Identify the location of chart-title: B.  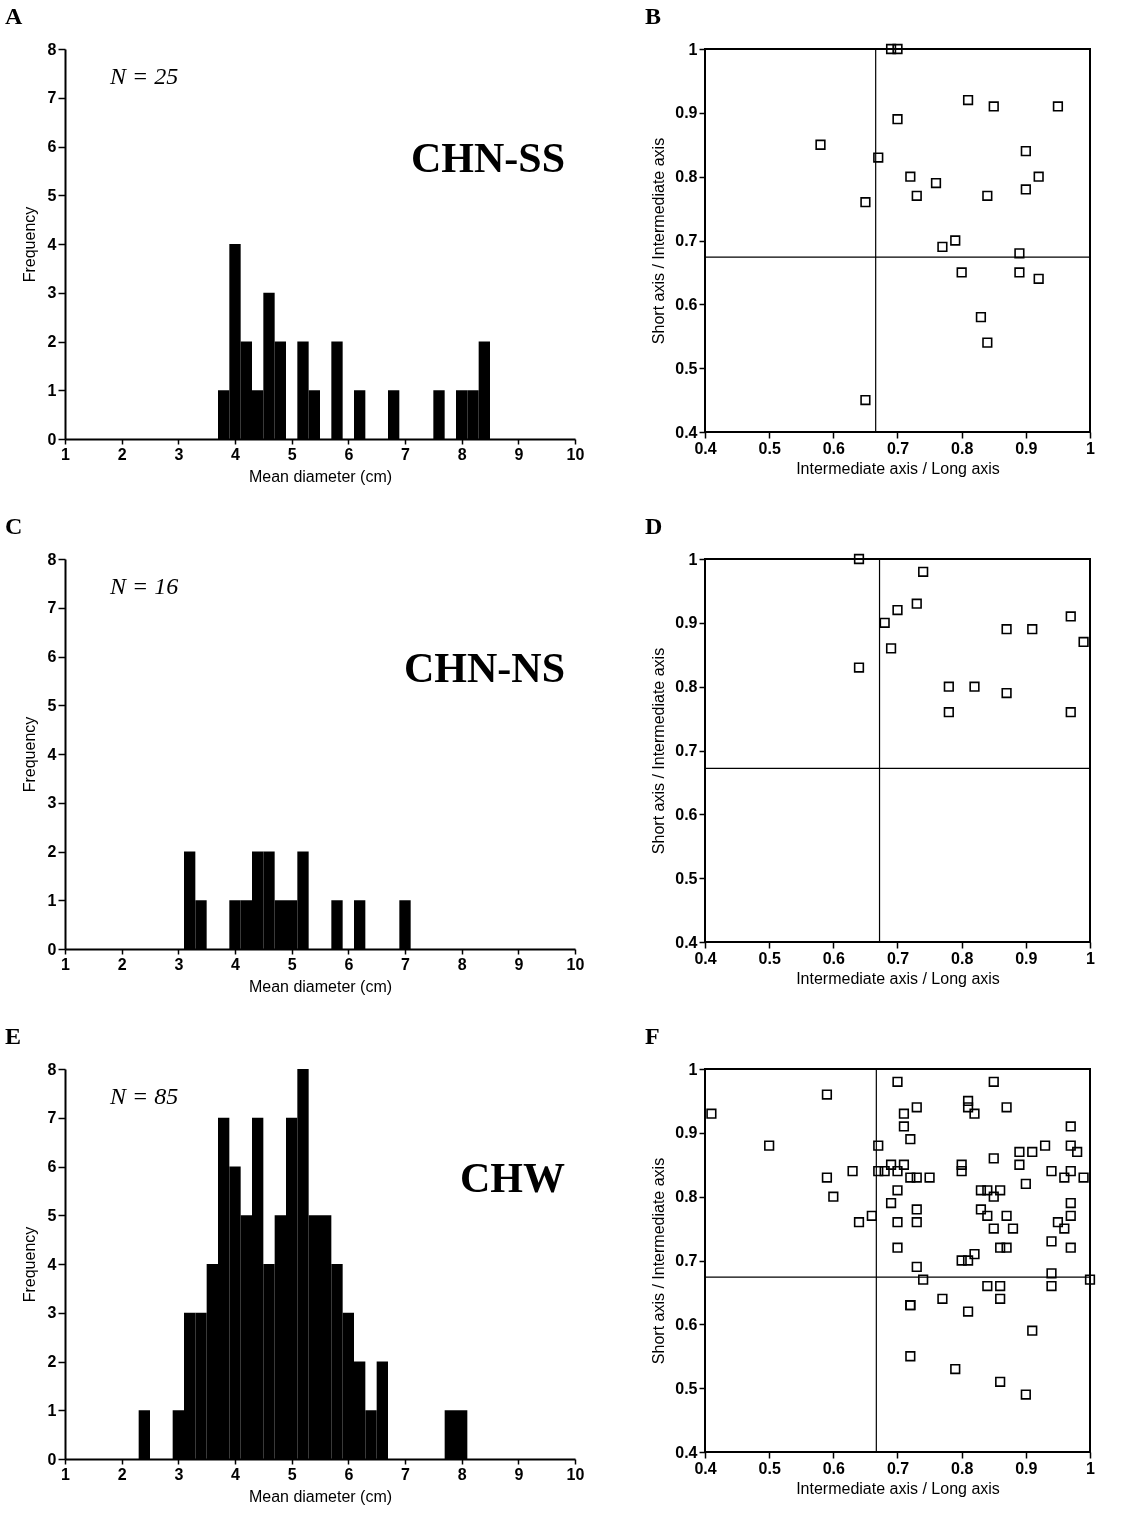
(653, 16).